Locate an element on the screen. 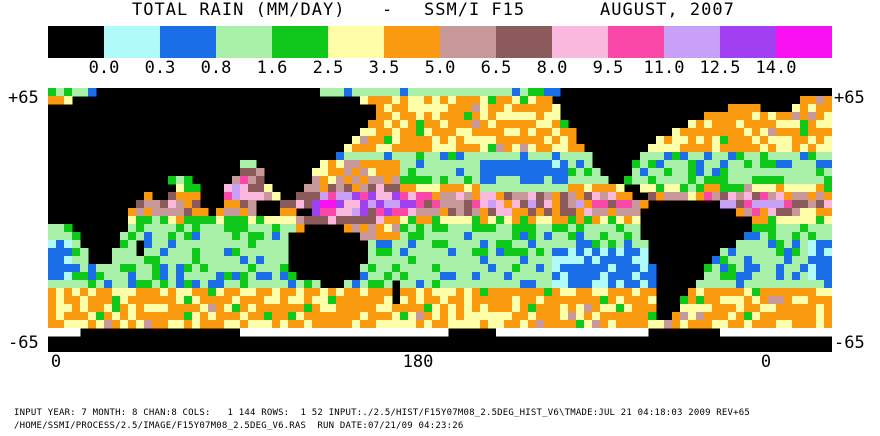 The height and width of the screenshot is (436, 880). color-legend is located at coordinates (440, 42).